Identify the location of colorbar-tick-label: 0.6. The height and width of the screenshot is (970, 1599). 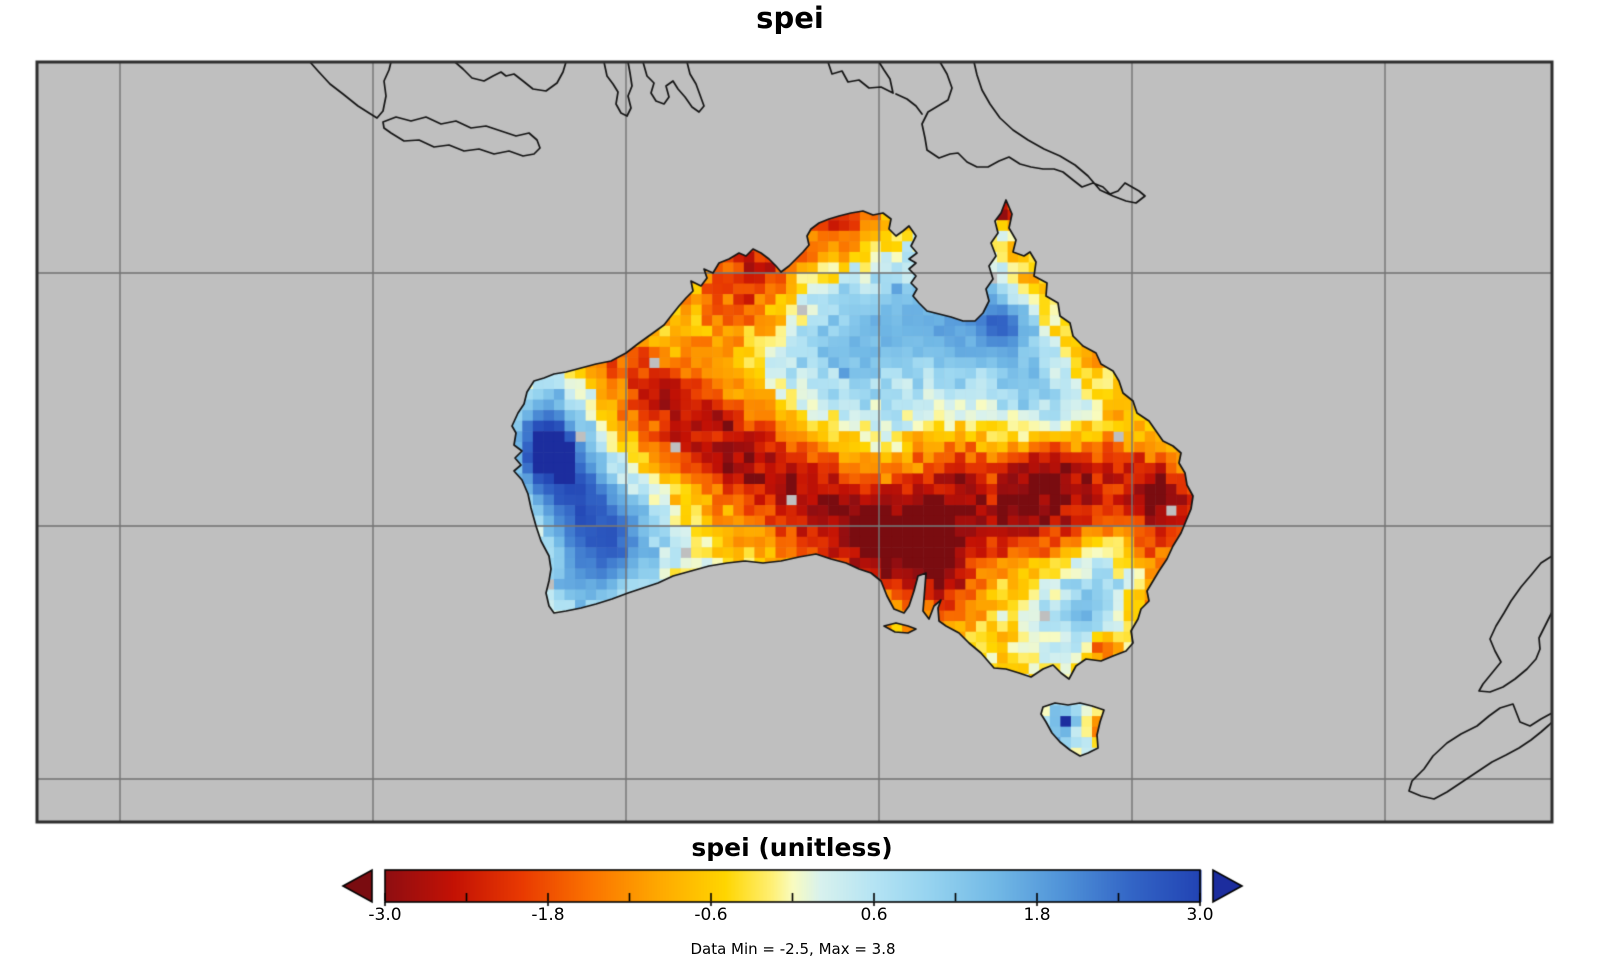
(874, 915).